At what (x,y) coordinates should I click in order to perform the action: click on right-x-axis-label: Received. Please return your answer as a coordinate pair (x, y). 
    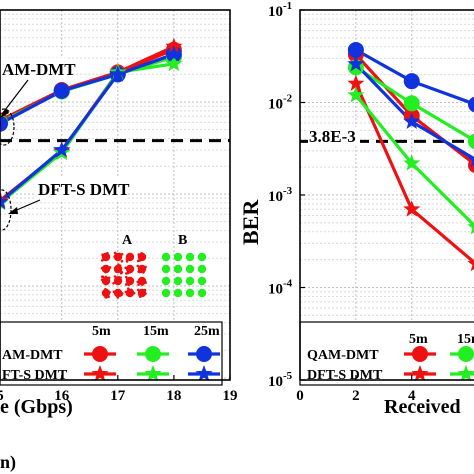
    Looking at the image, I should click on (422, 407).